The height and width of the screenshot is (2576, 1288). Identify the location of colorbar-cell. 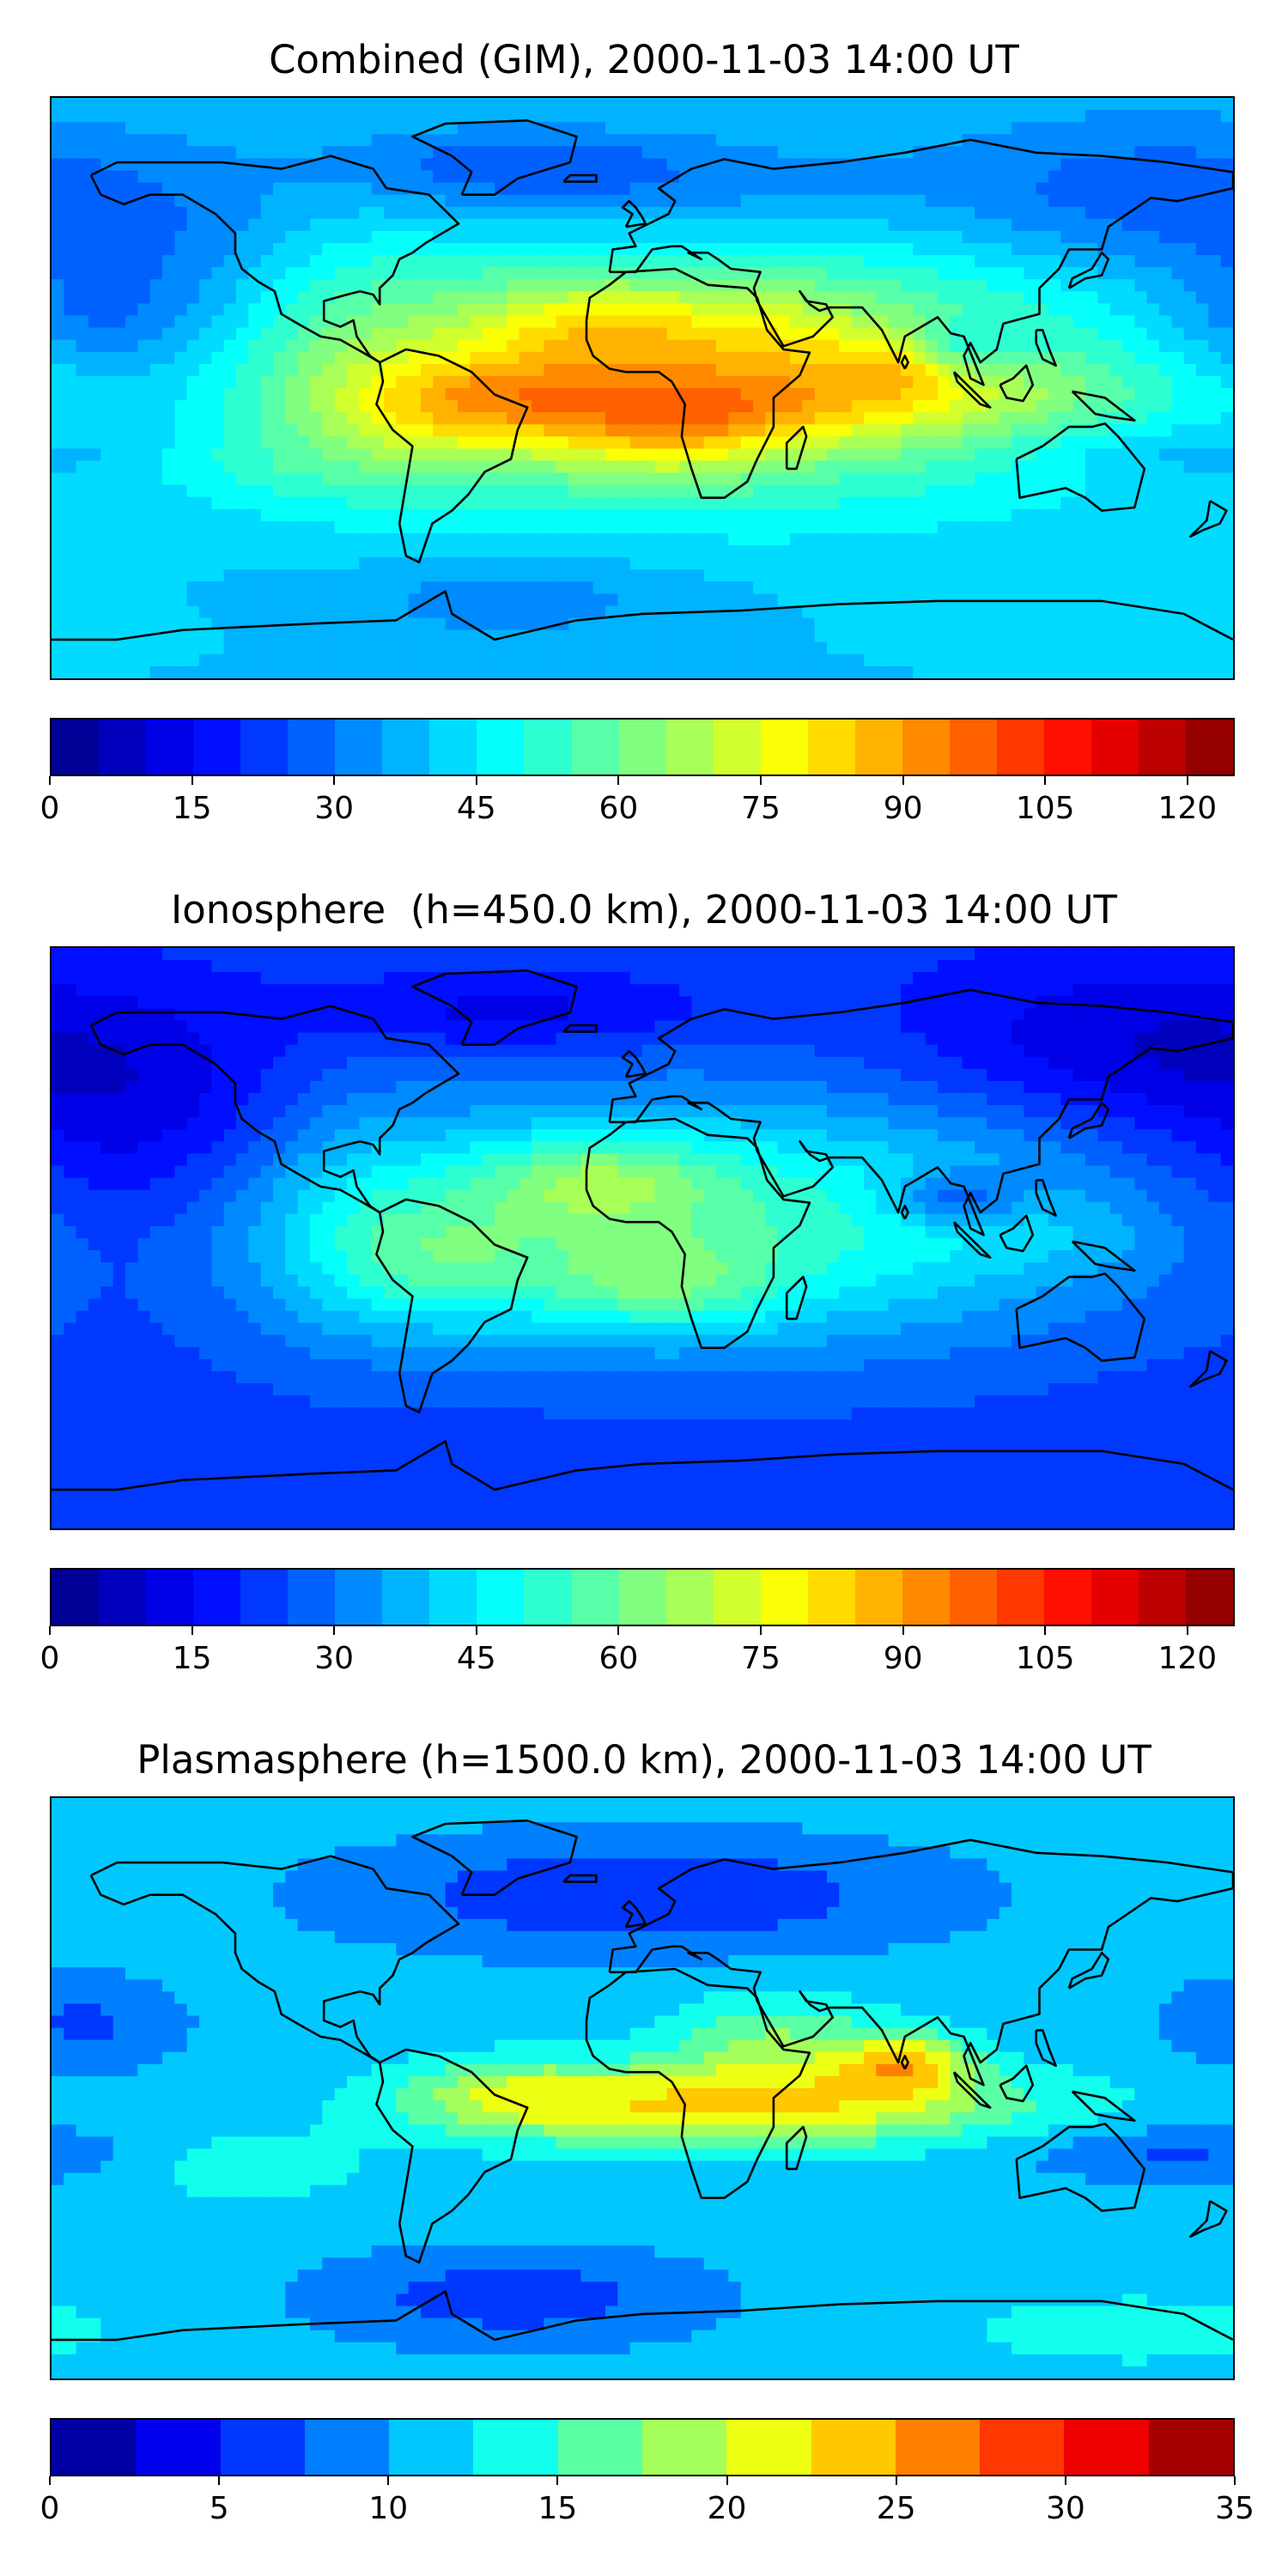
(737, 748).